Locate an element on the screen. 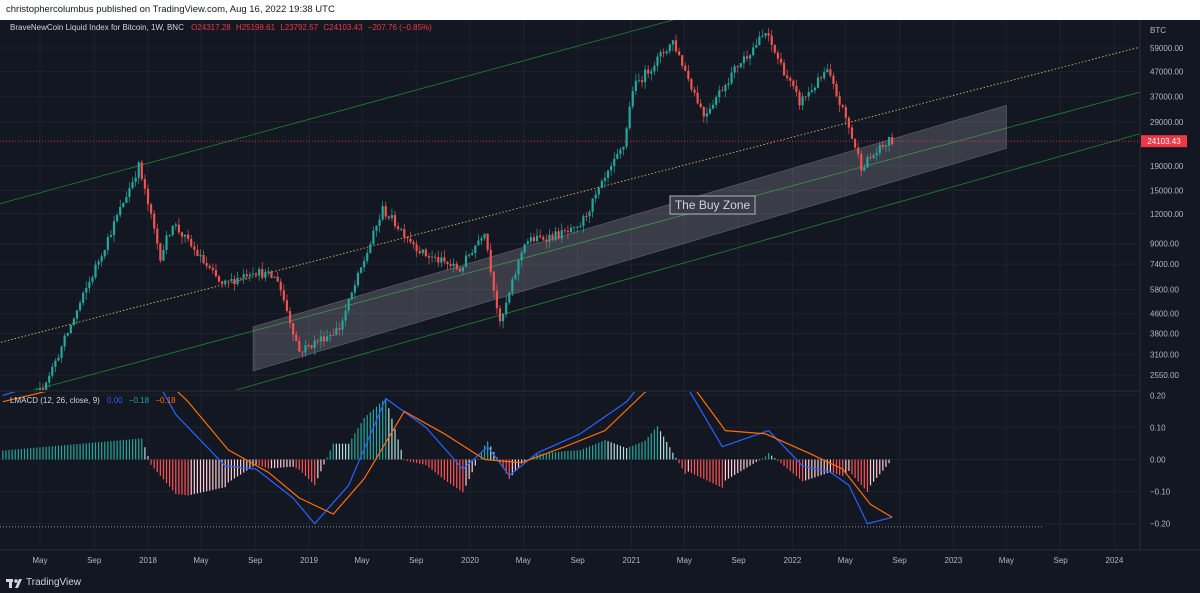  indicator-axis: 0.20 0.10 0.00 −0.10 −0.20 is located at coordinates (1160, 459).